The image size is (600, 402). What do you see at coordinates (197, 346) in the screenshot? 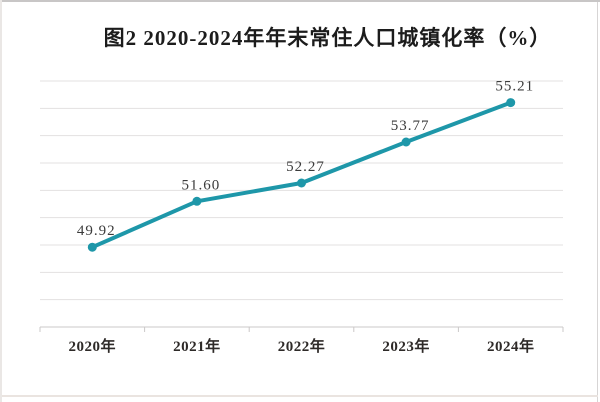
I see `x-tick-label: 2021年` at bounding box center [197, 346].